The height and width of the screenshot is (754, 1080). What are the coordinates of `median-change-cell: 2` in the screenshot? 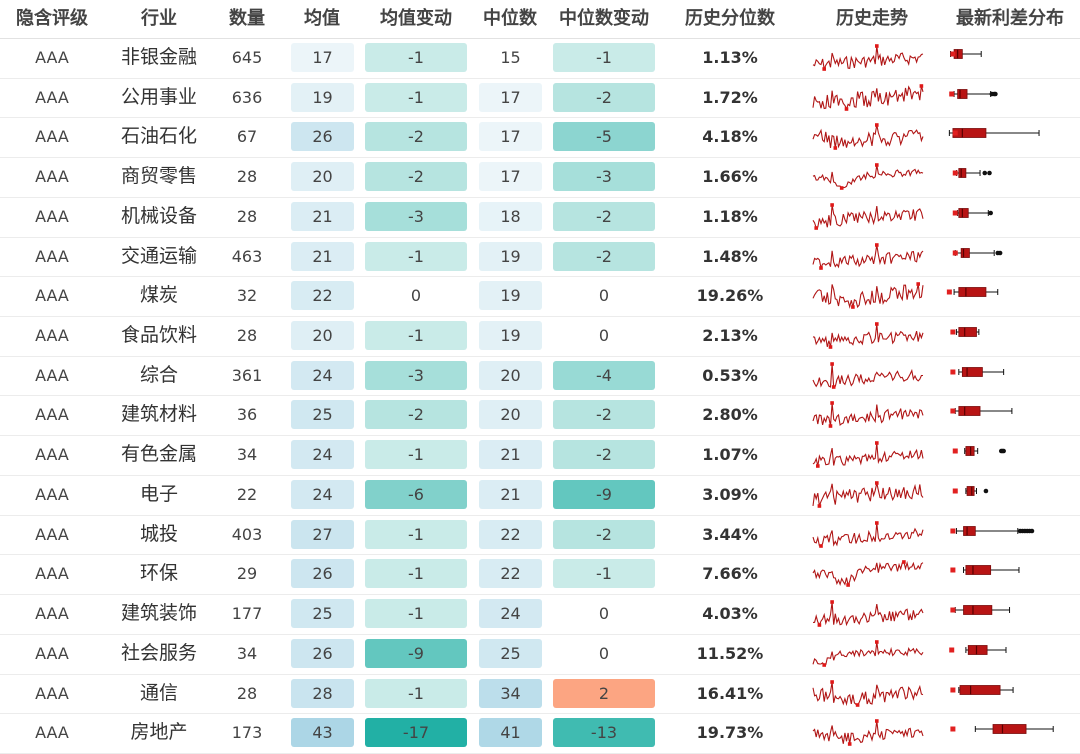 It's located at (604, 693).